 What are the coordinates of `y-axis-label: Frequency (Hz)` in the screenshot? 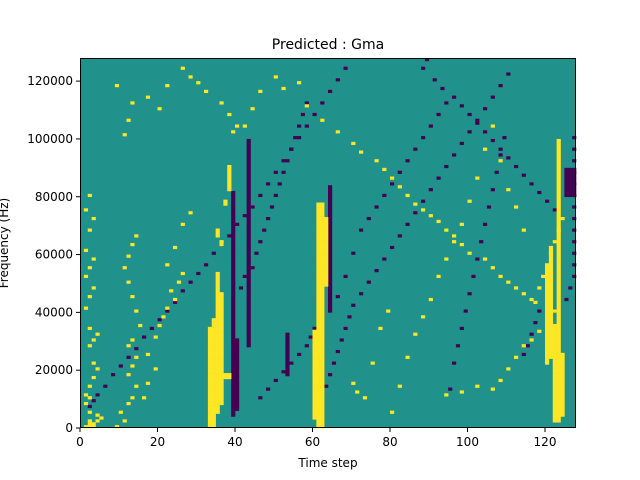 It's located at (5, 243).